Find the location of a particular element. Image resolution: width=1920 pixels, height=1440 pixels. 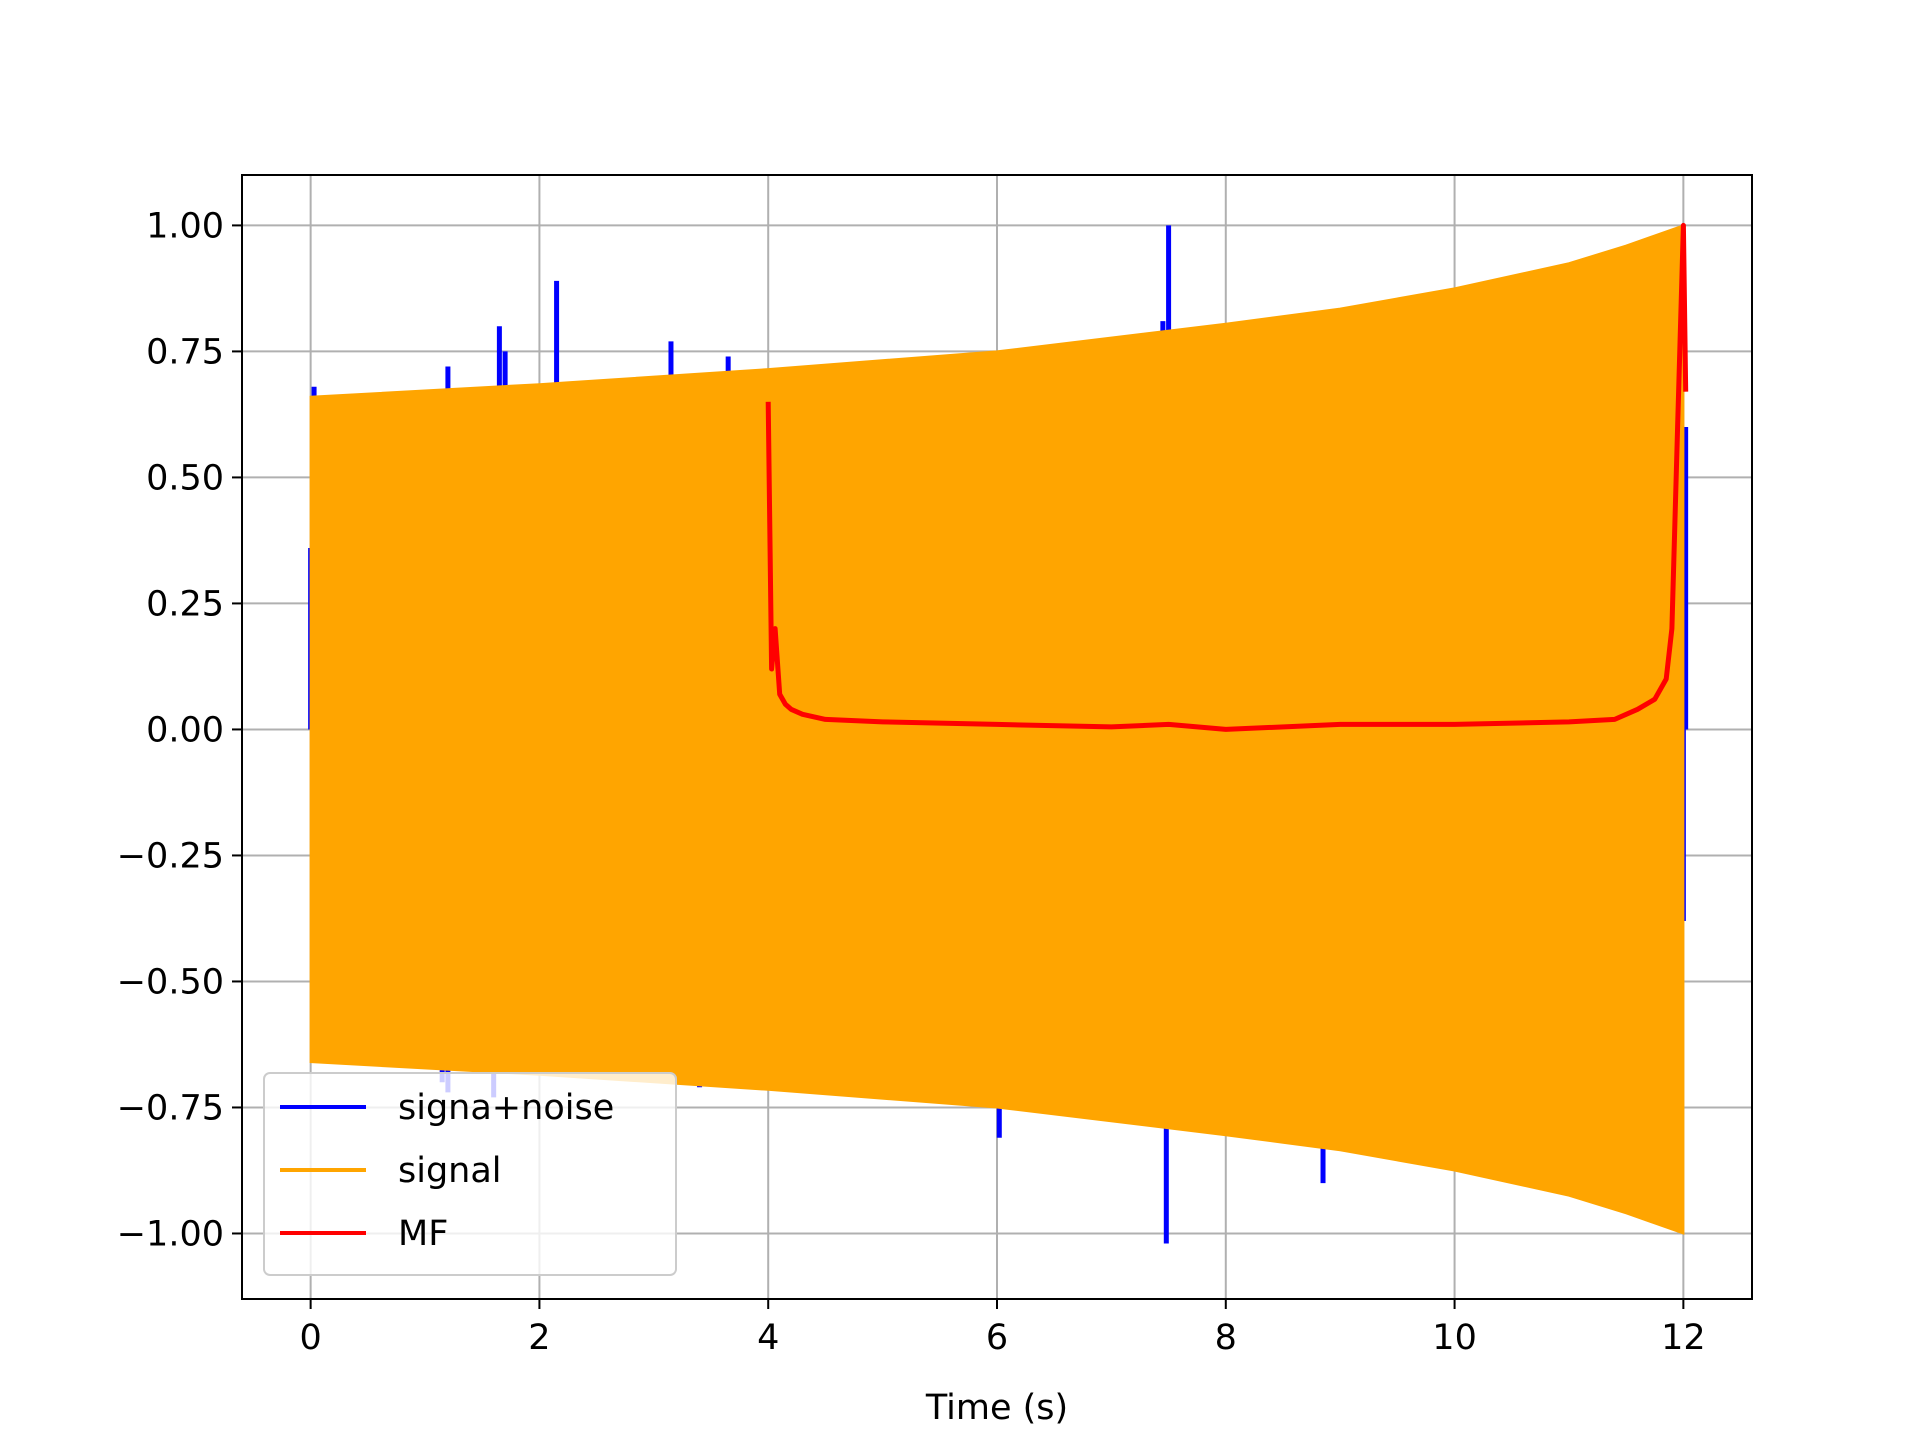

x-axis: 0 2 4 6 8 10 12 is located at coordinates (1002, 1328).